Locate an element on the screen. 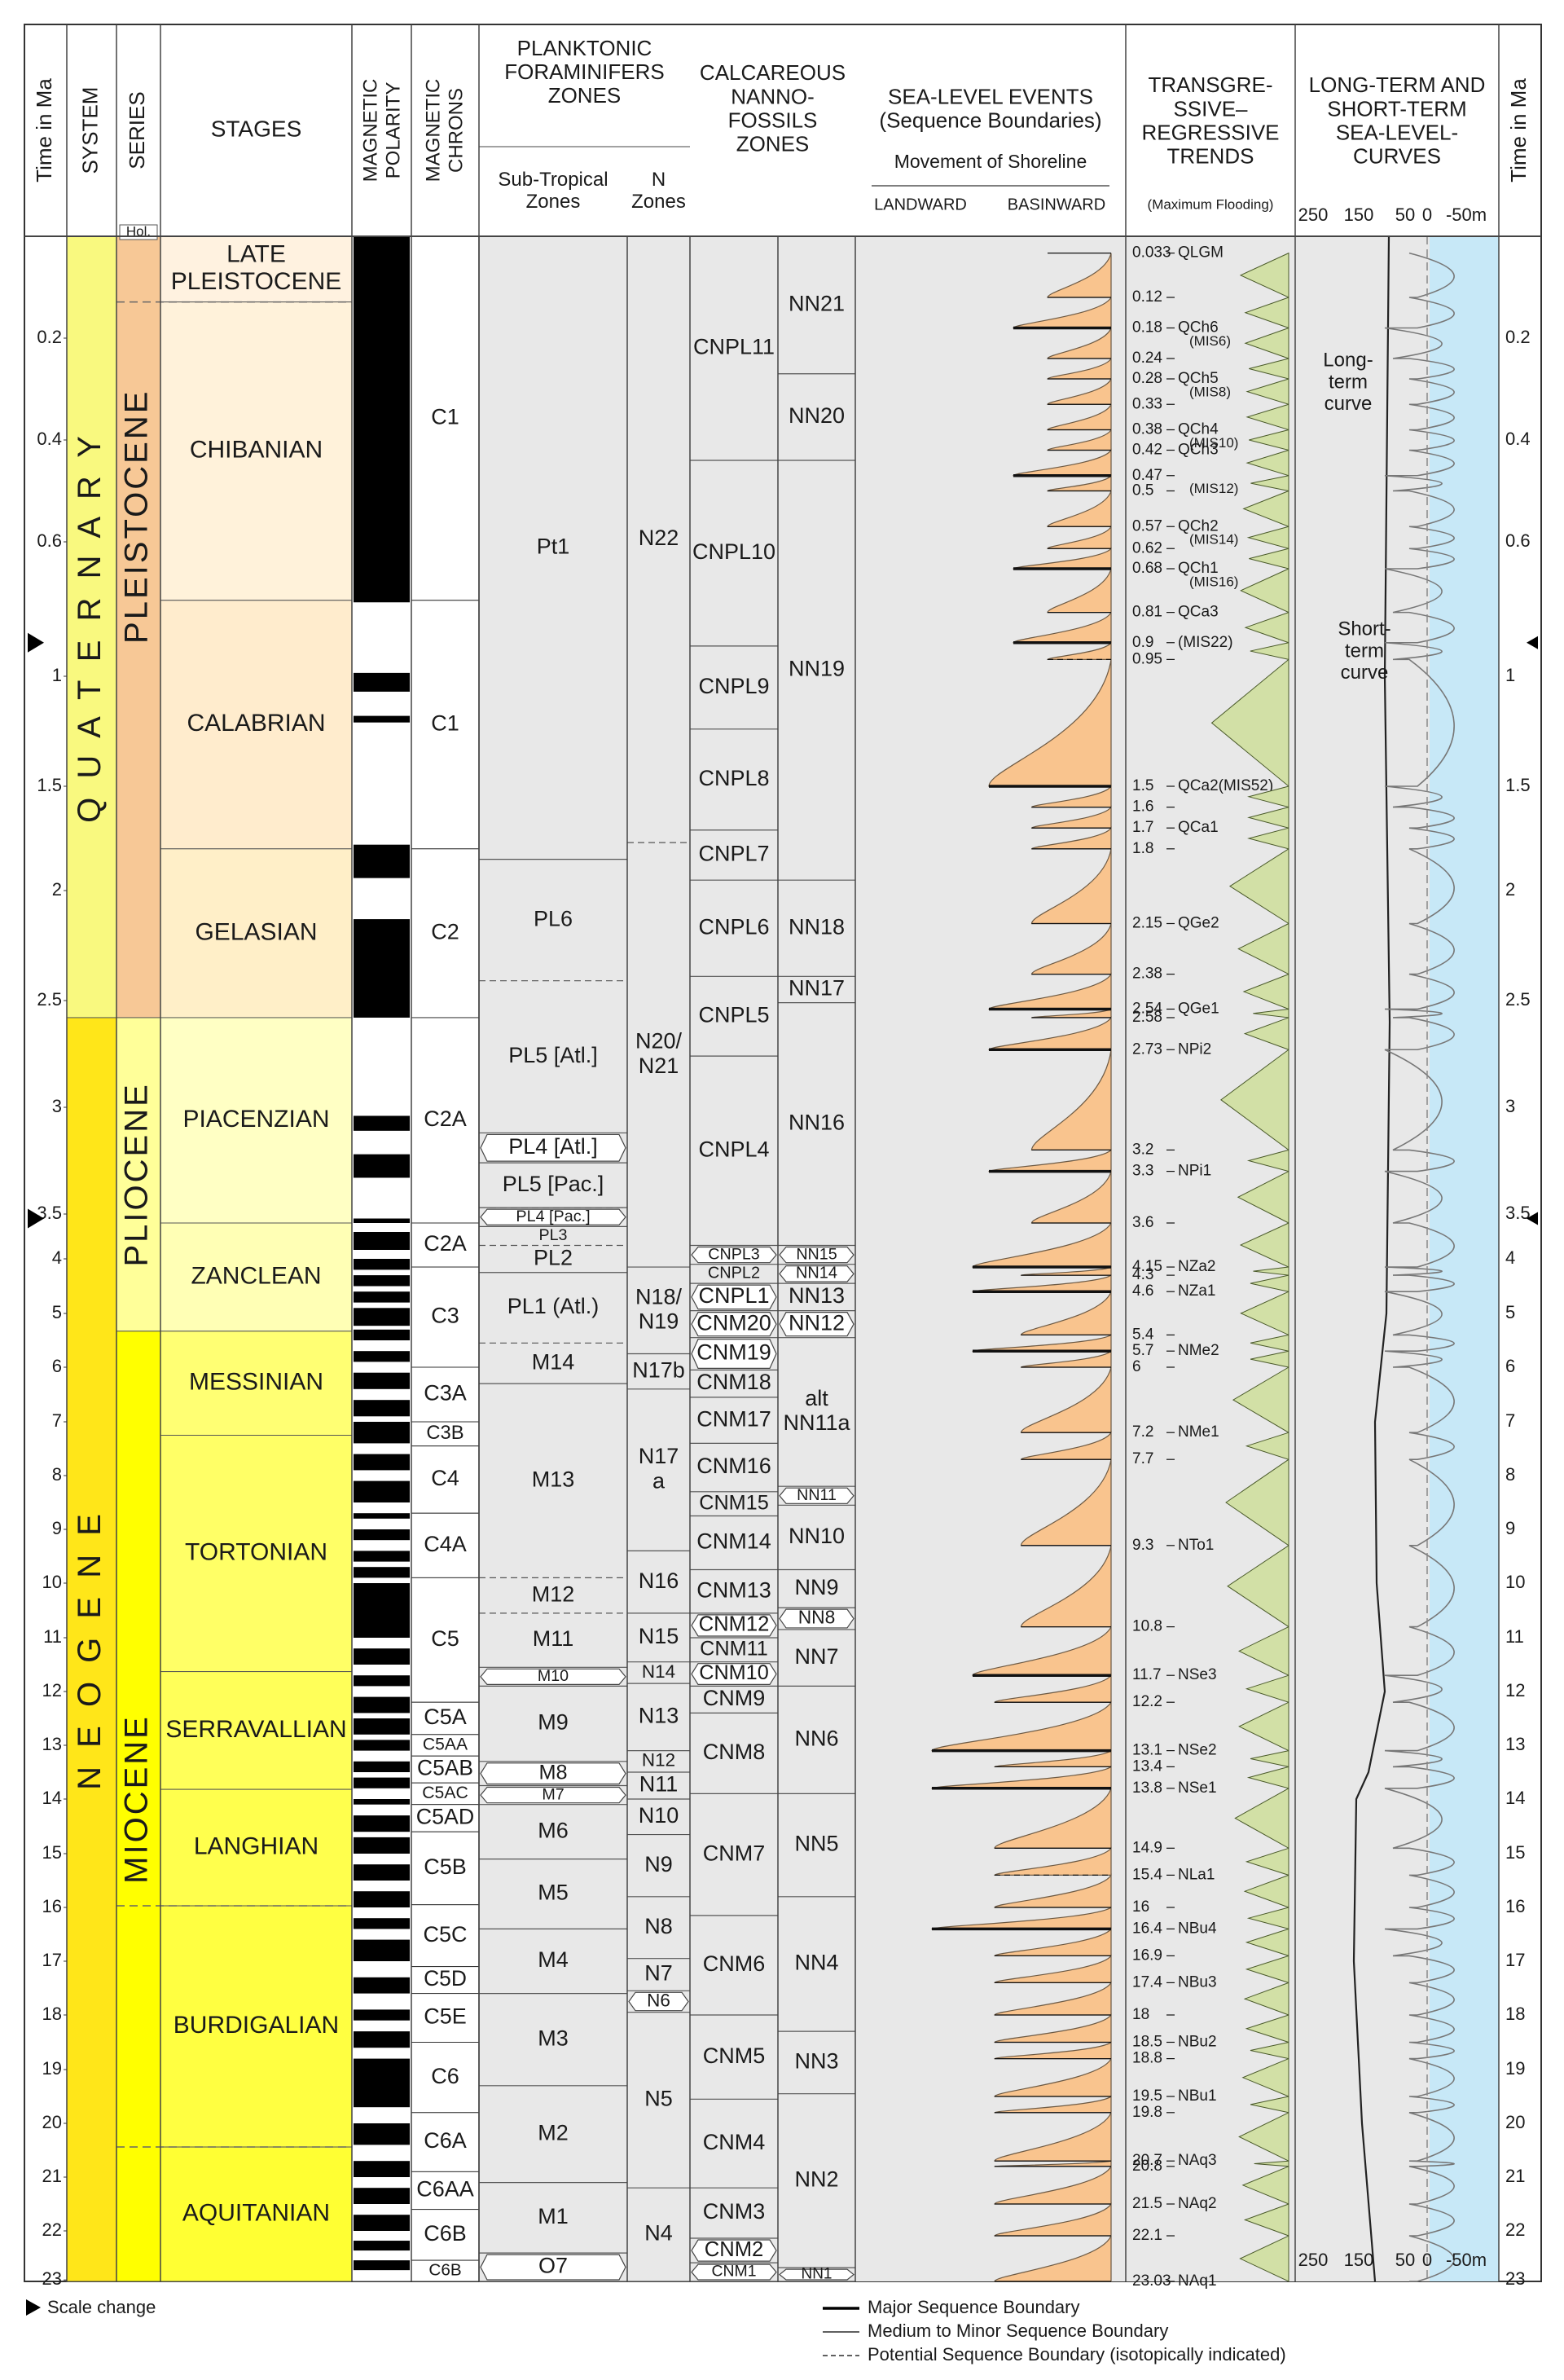 The width and height of the screenshot is (1564, 2380). time-tick-left: 6 is located at coordinates (57, 1366).